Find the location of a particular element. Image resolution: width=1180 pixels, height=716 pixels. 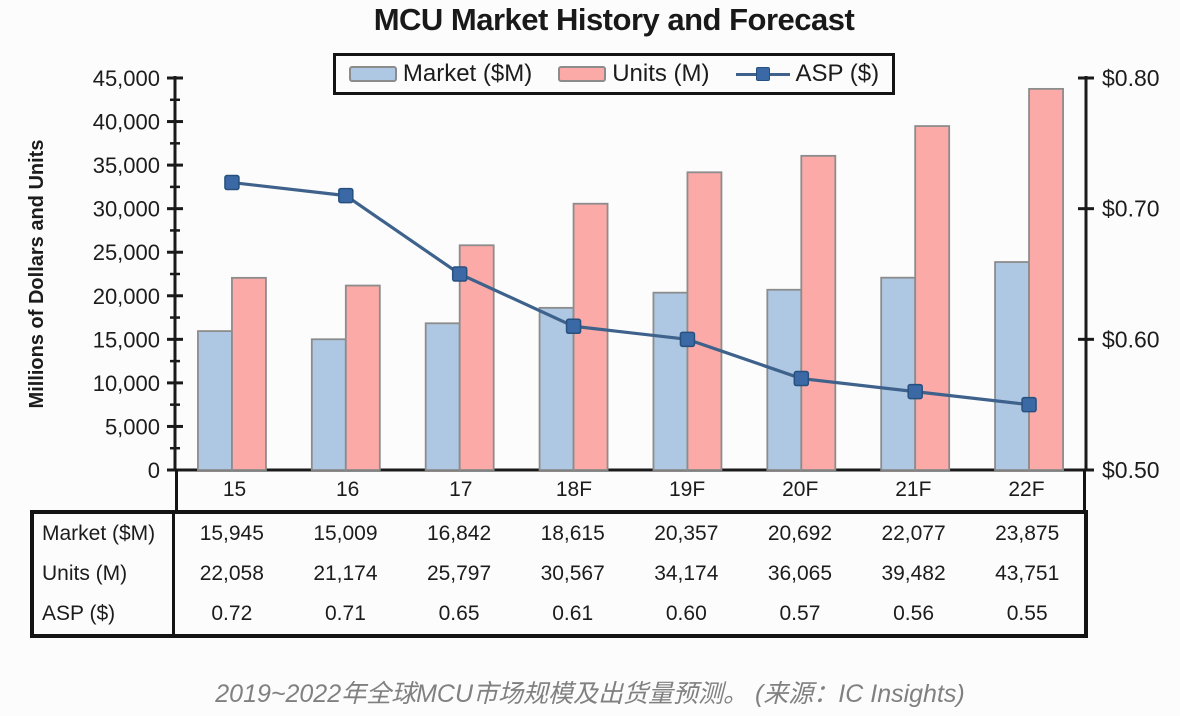

left-tick-label: 15,000 is located at coordinates (126, 339).